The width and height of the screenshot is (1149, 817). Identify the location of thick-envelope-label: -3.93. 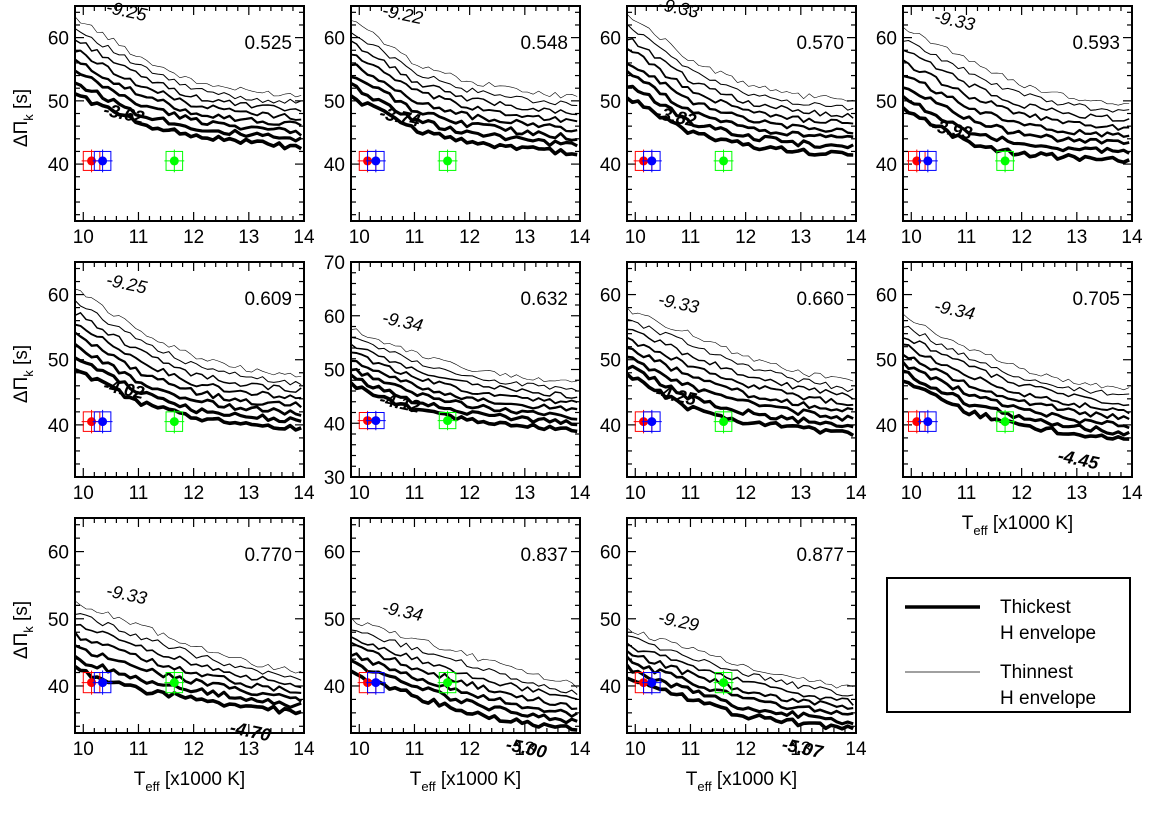
(952, 129).